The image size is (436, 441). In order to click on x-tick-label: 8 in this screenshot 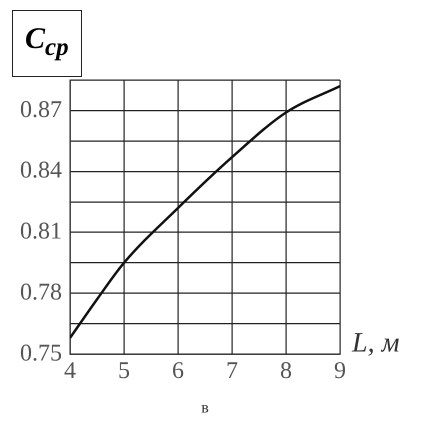, I will do `click(286, 371)`.